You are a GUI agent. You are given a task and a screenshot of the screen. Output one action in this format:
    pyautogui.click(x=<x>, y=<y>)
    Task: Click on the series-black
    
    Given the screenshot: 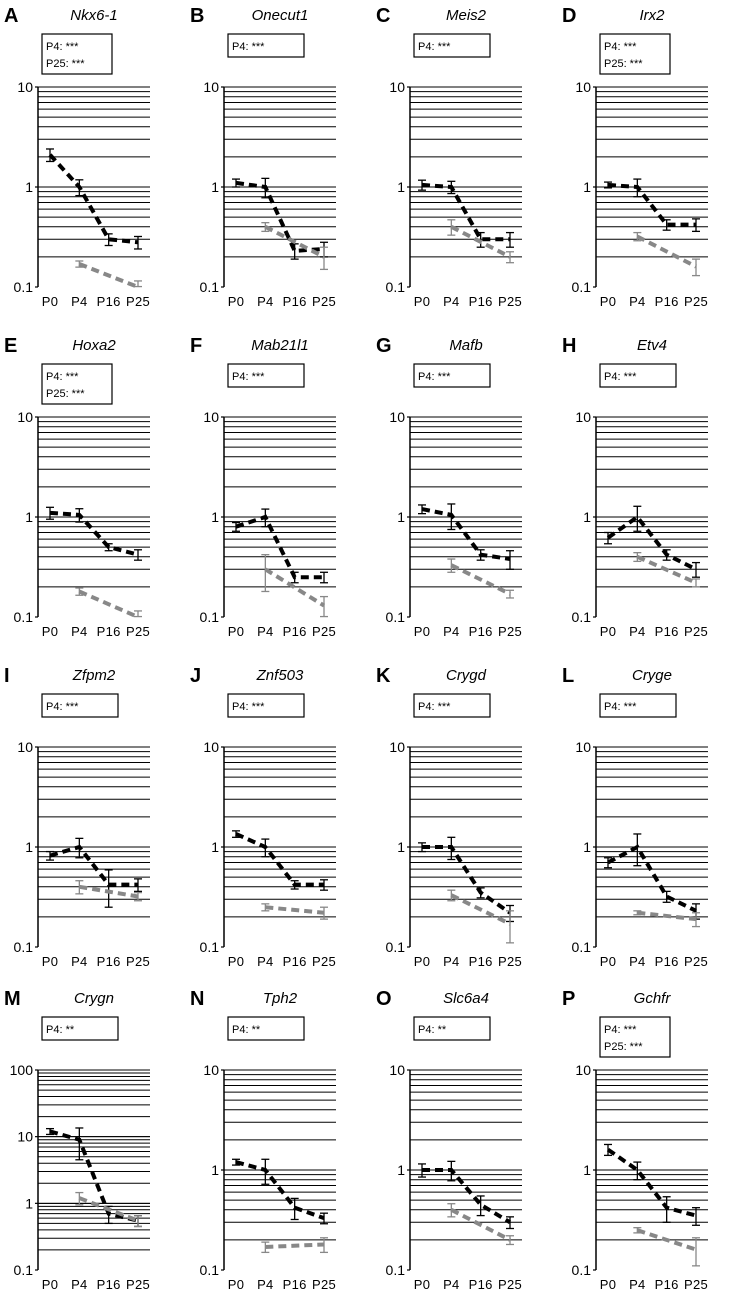 What is the action you would take?
    pyautogui.click(x=280, y=546)
    